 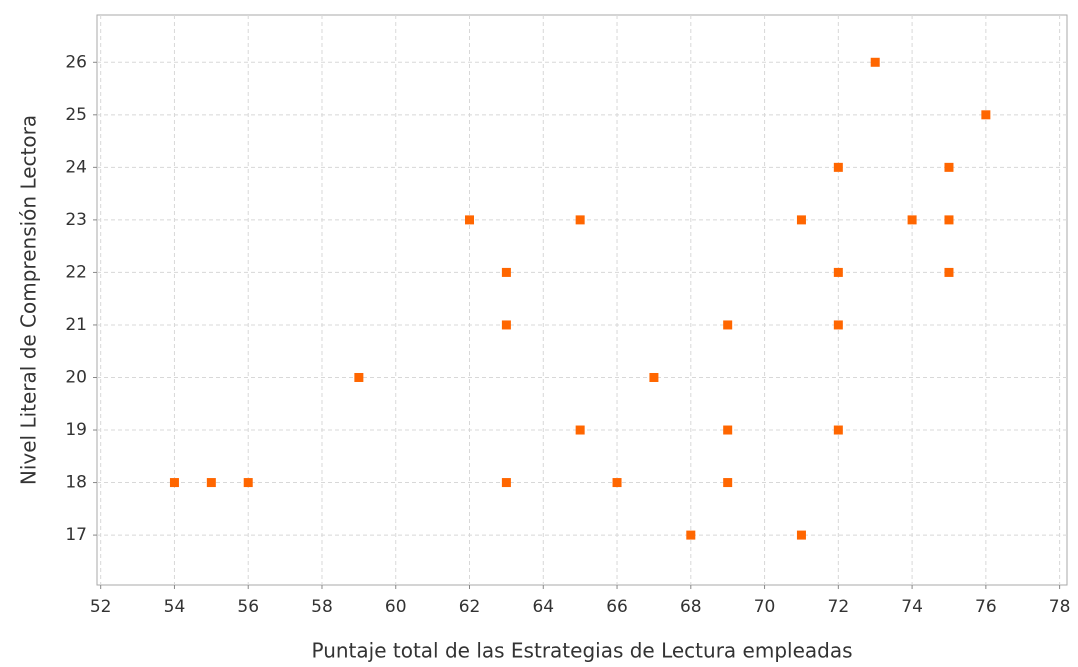 What do you see at coordinates (76, 377) in the screenshot?
I see `y-tick-label: 20` at bounding box center [76, 377].